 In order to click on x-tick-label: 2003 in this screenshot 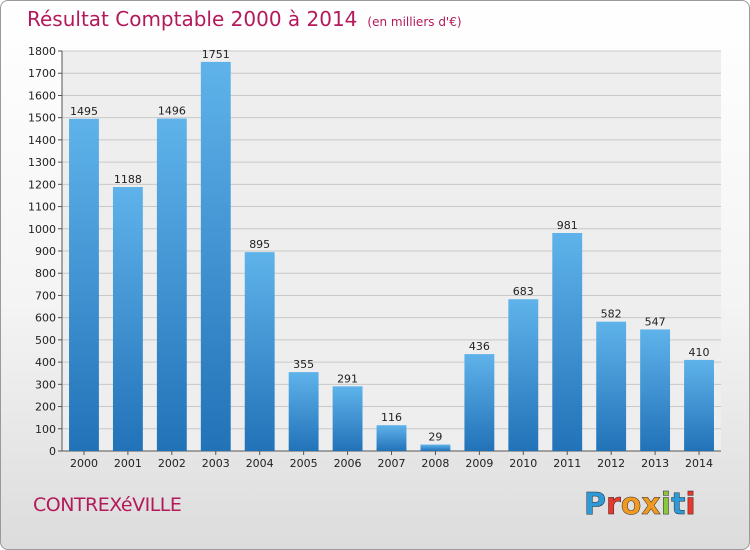, I will do `click(216, 463)`.